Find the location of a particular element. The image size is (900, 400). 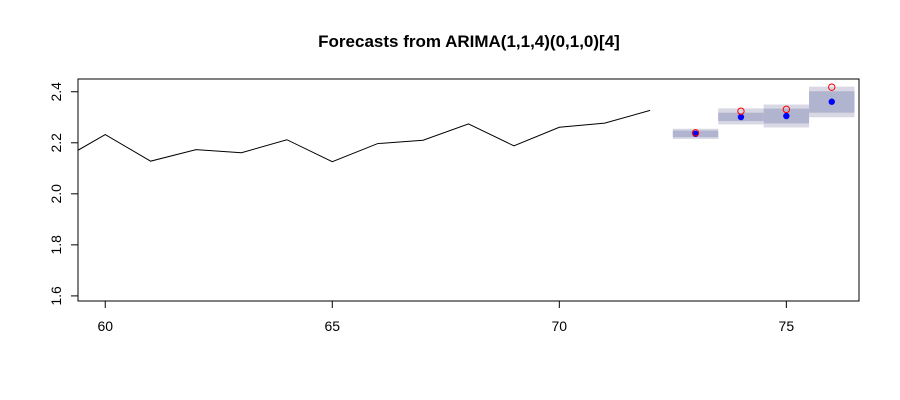

x-tick-label: 70 is located at coordinates (560, 326).